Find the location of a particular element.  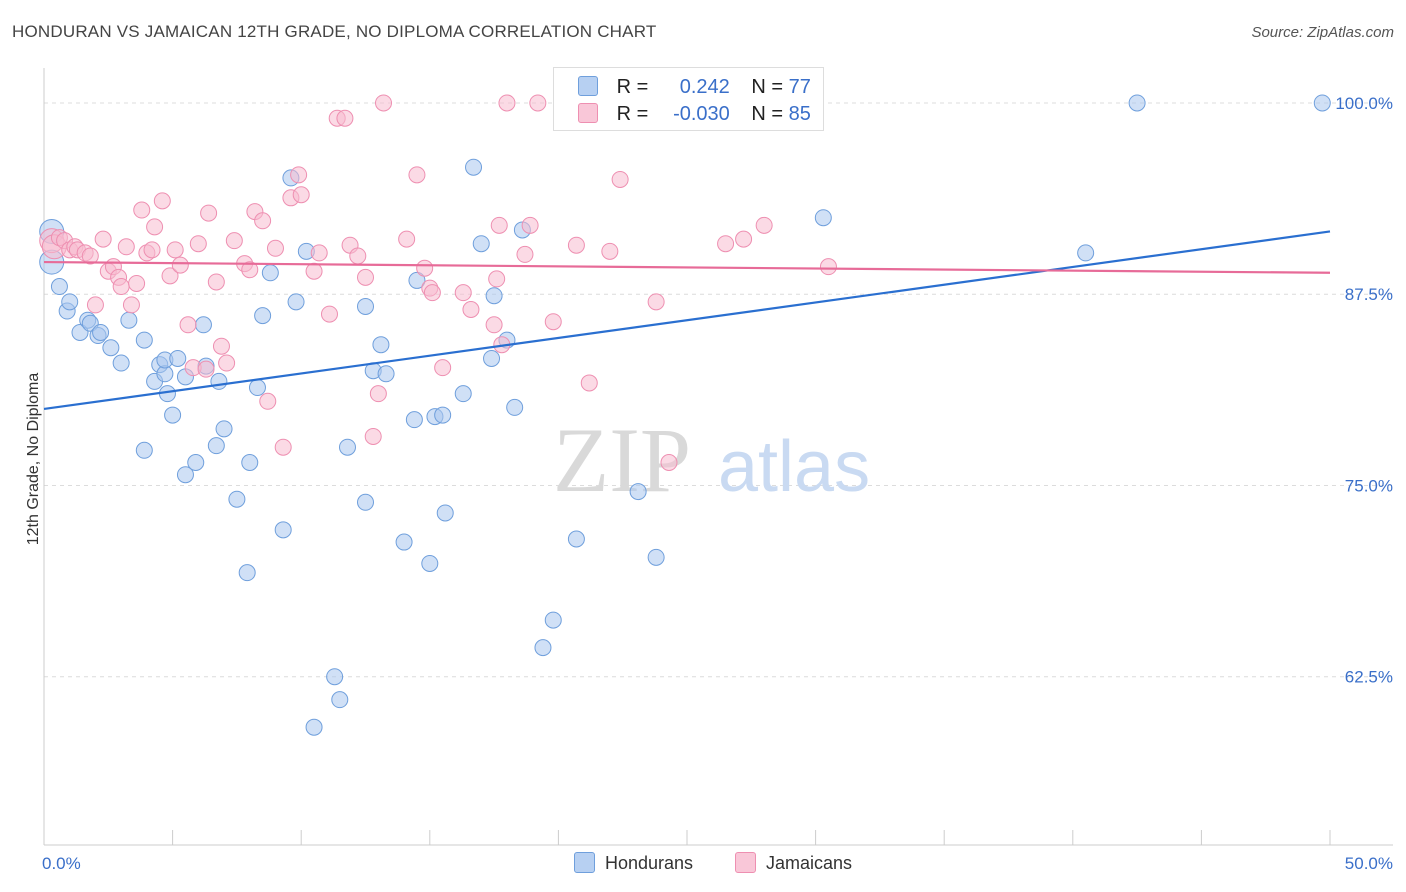

jamaicans-legend-swatch is located at coordinates (745, 862).